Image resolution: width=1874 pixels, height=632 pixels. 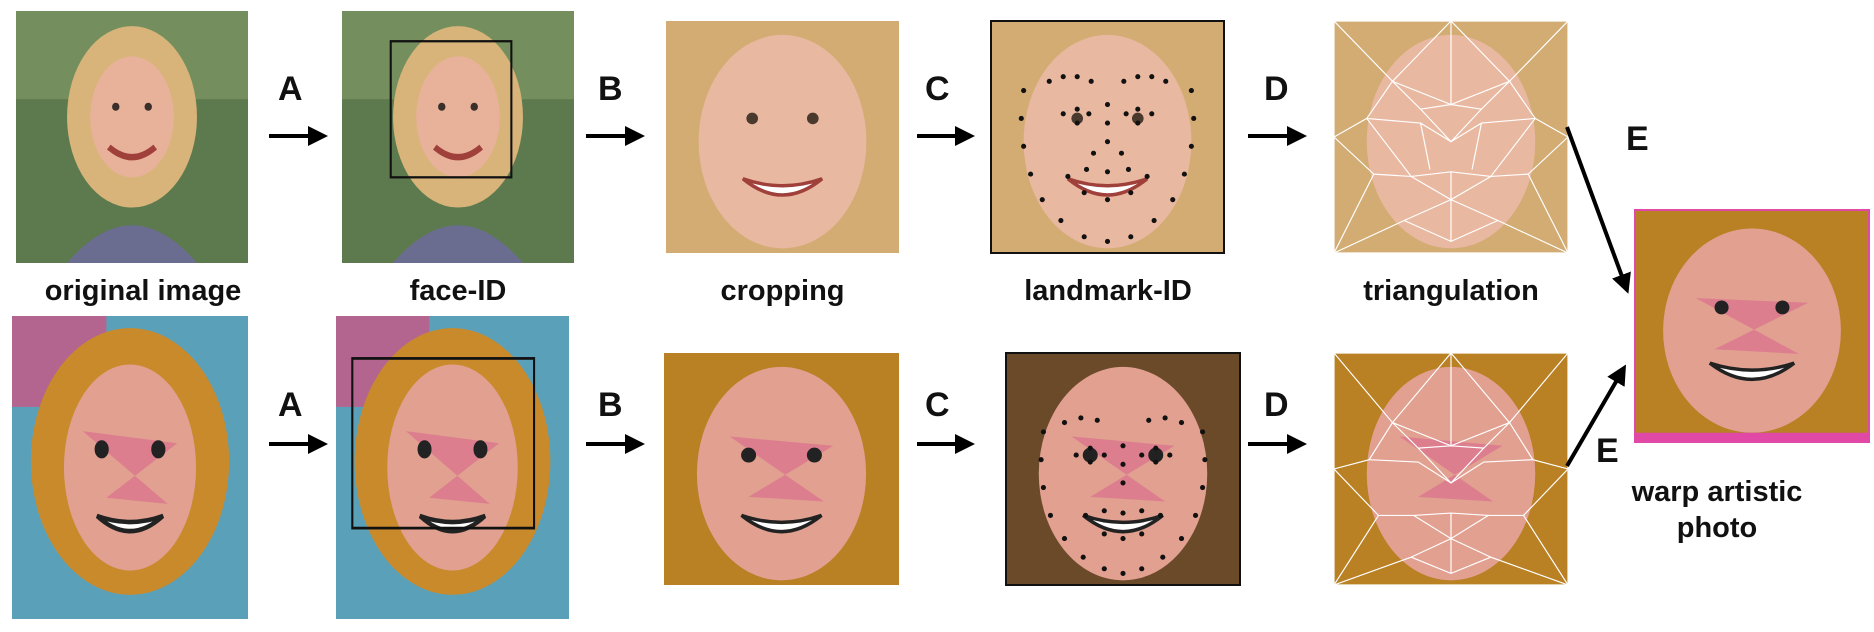 What do you see at coordinates (1107, 137) in the screenshot?
I see `landmark-photo` at bounding box center [1107, 137].